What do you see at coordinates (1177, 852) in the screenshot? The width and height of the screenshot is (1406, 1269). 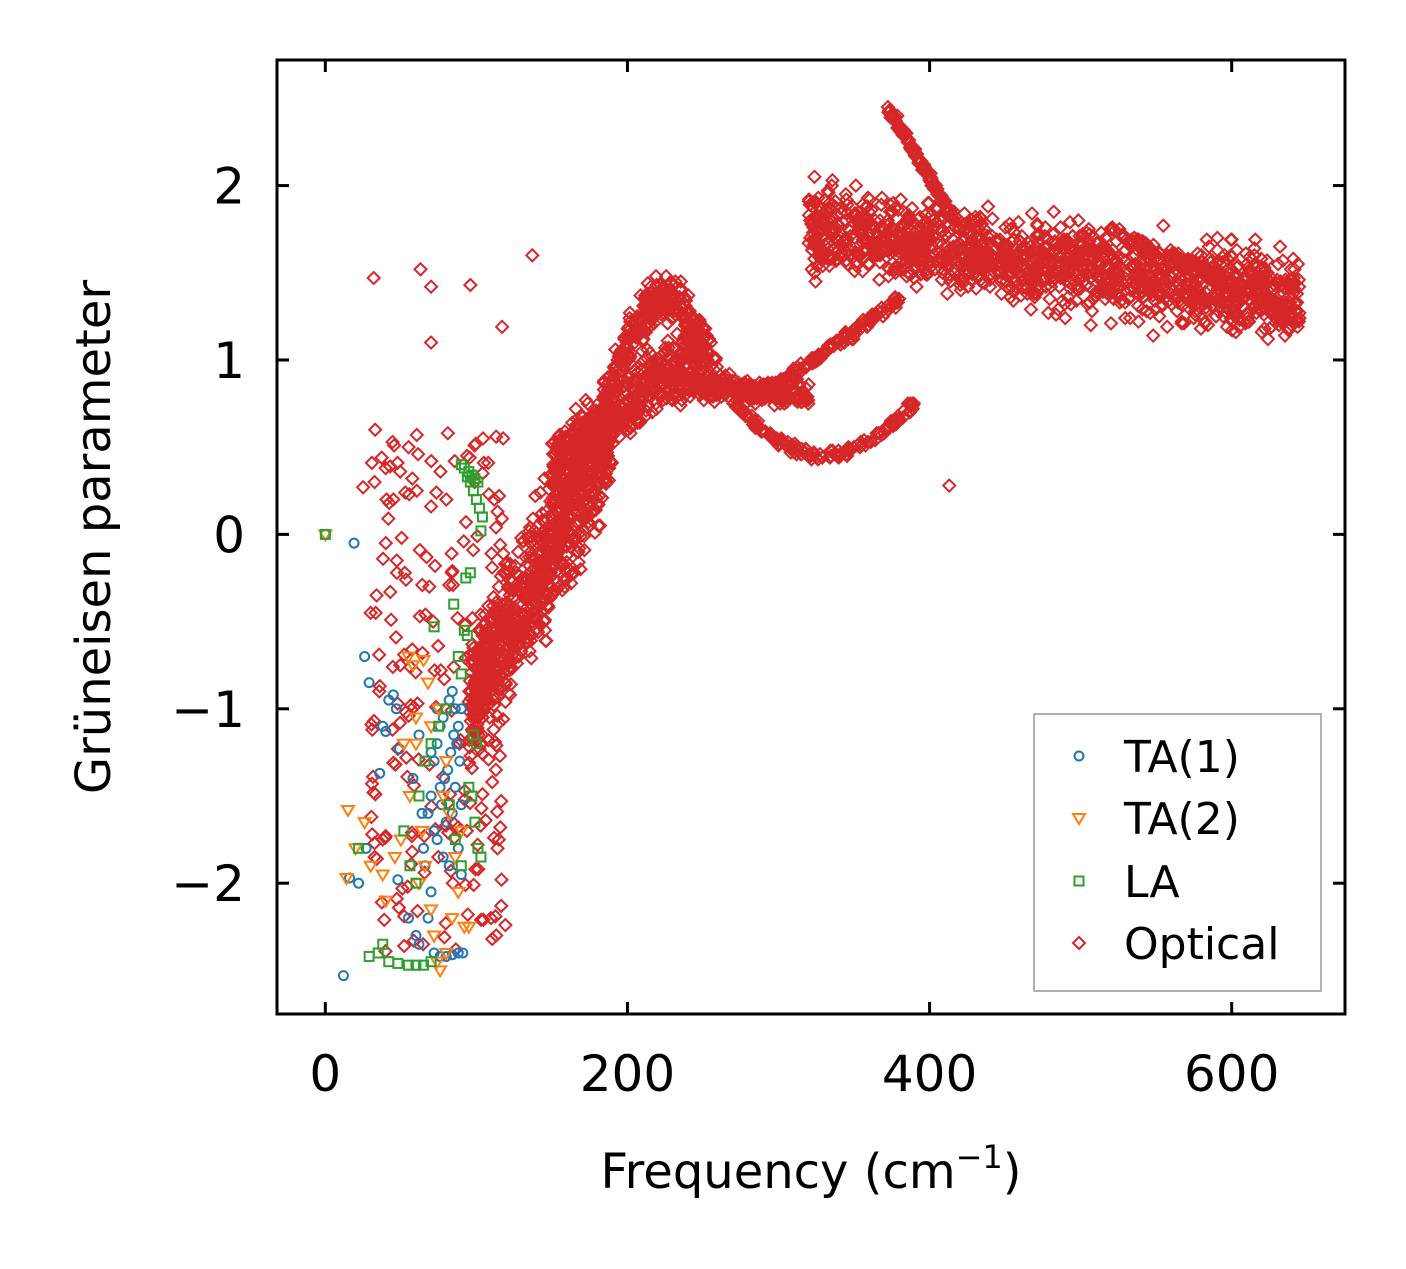 I see `legend: TA(1) TA(2) LA Optical` at bounding box center [1177, 852].